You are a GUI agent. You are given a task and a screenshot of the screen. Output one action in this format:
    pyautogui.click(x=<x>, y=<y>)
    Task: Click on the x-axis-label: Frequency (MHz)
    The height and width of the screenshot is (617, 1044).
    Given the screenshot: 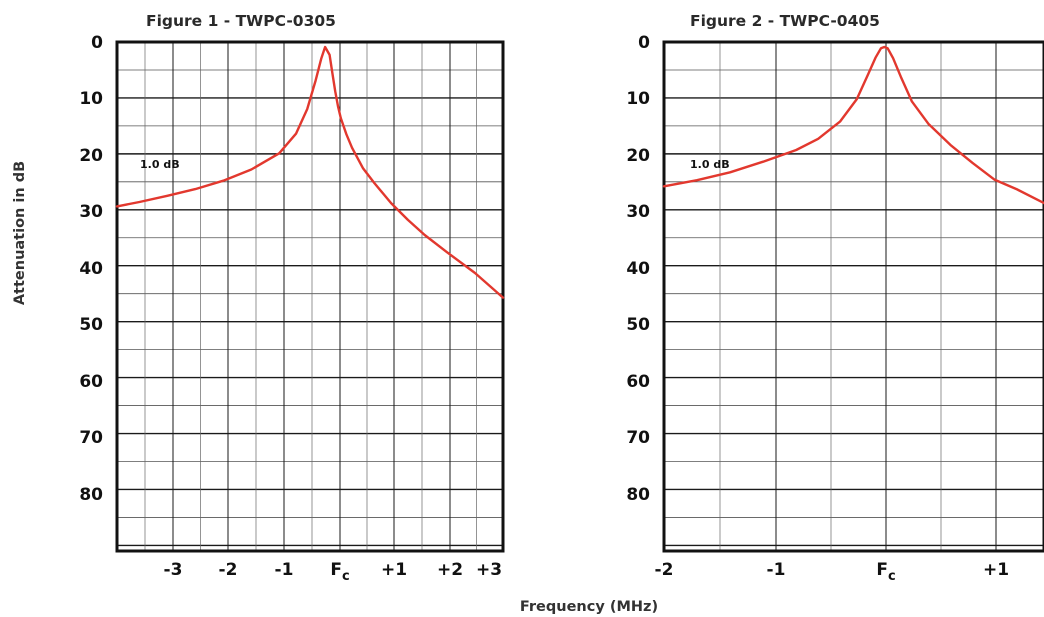 What is the action you would take?
    pyautogui.click(x=589, y=607)
    